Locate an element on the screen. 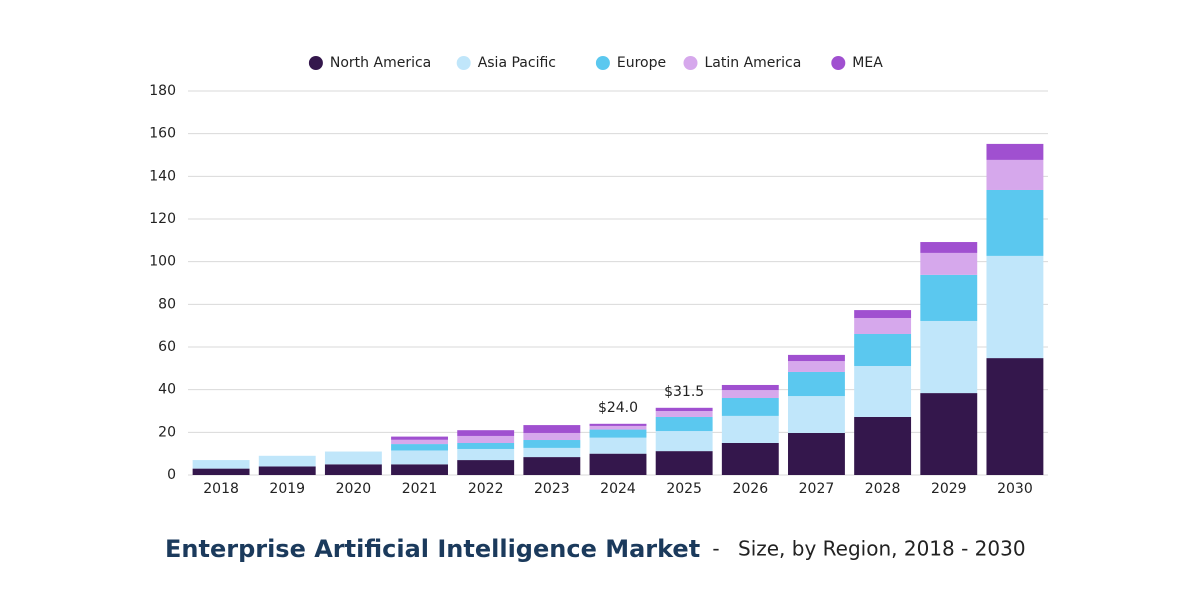 The image size is (1200, 600). x-tick-label: 2029 is located at coordinates (949, 489).